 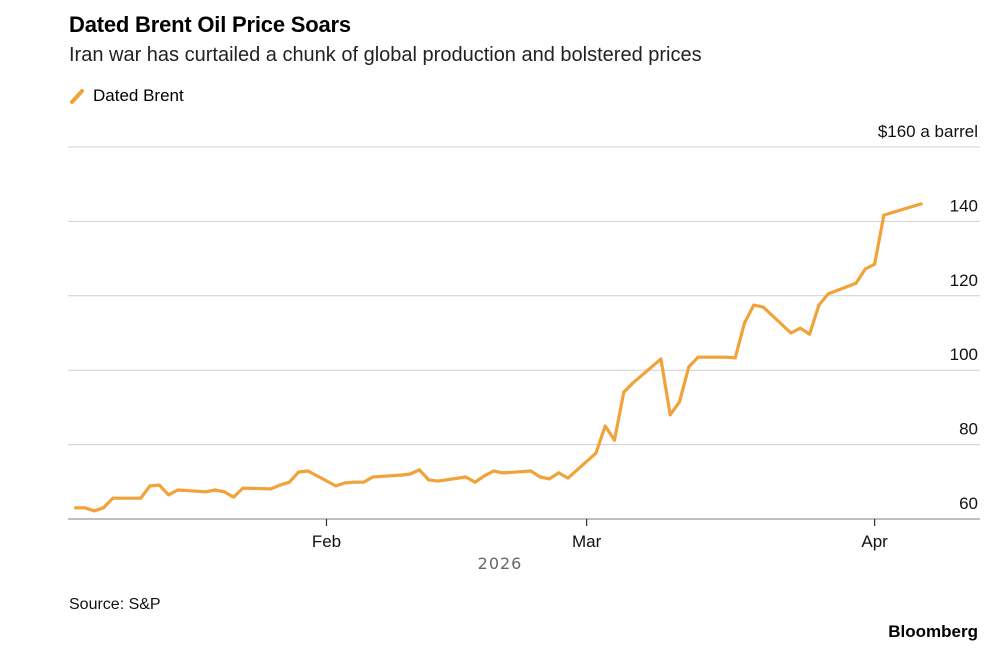 What do you see at coordinates (874, 541) in the screenshot?
I see `x-tick-label-Apr: Apr` at bounding box center [874, 541].